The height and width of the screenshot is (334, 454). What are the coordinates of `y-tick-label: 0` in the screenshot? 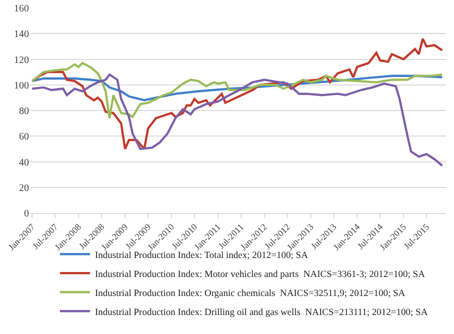 It's located at (26, 214).